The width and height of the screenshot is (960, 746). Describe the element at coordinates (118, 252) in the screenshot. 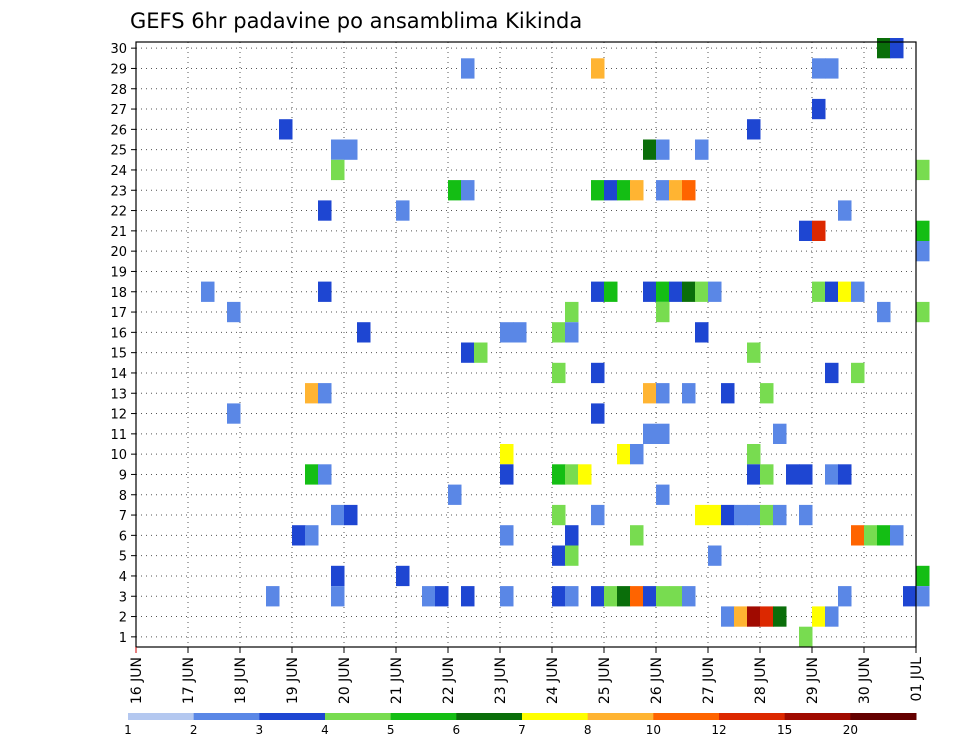

I see `y-tick-label: 20` at that location.